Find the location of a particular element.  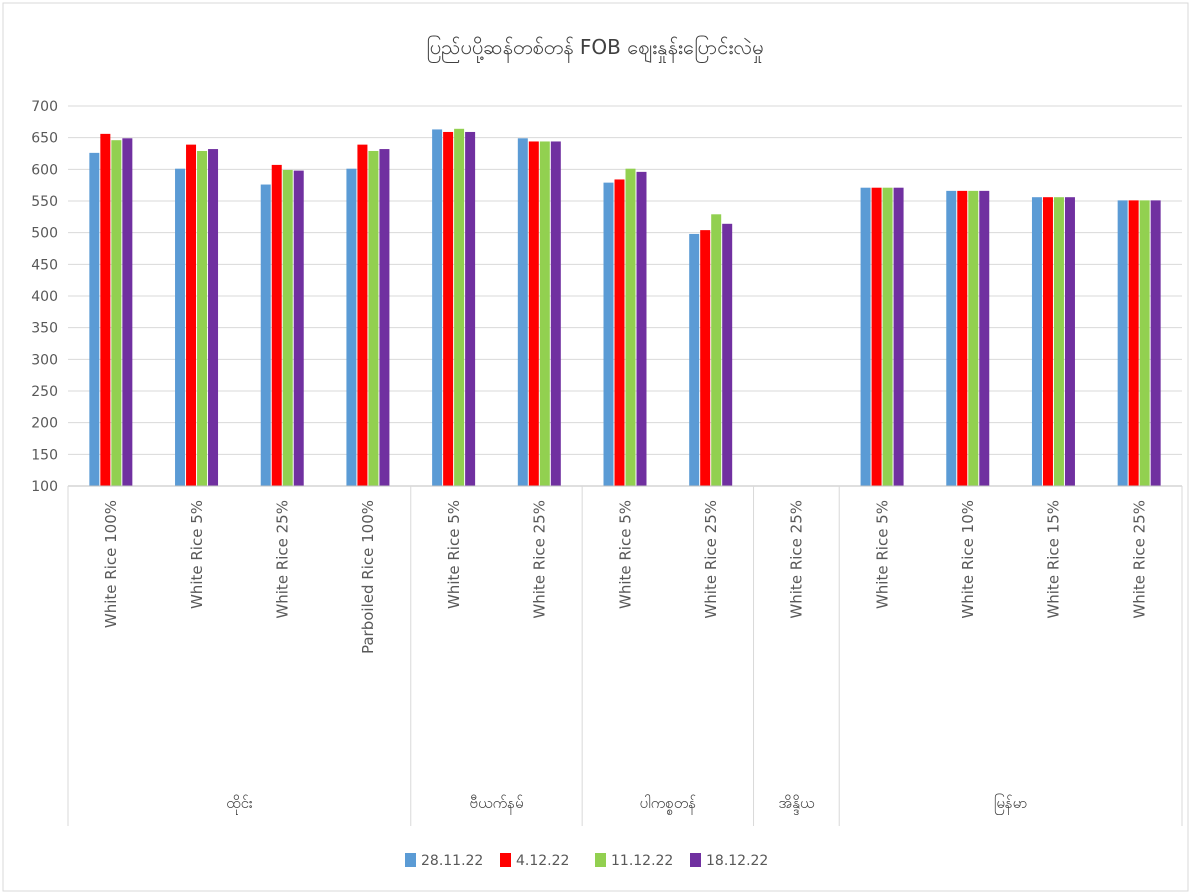

y-tick-label: 250 is located at coordinates (44, 392).